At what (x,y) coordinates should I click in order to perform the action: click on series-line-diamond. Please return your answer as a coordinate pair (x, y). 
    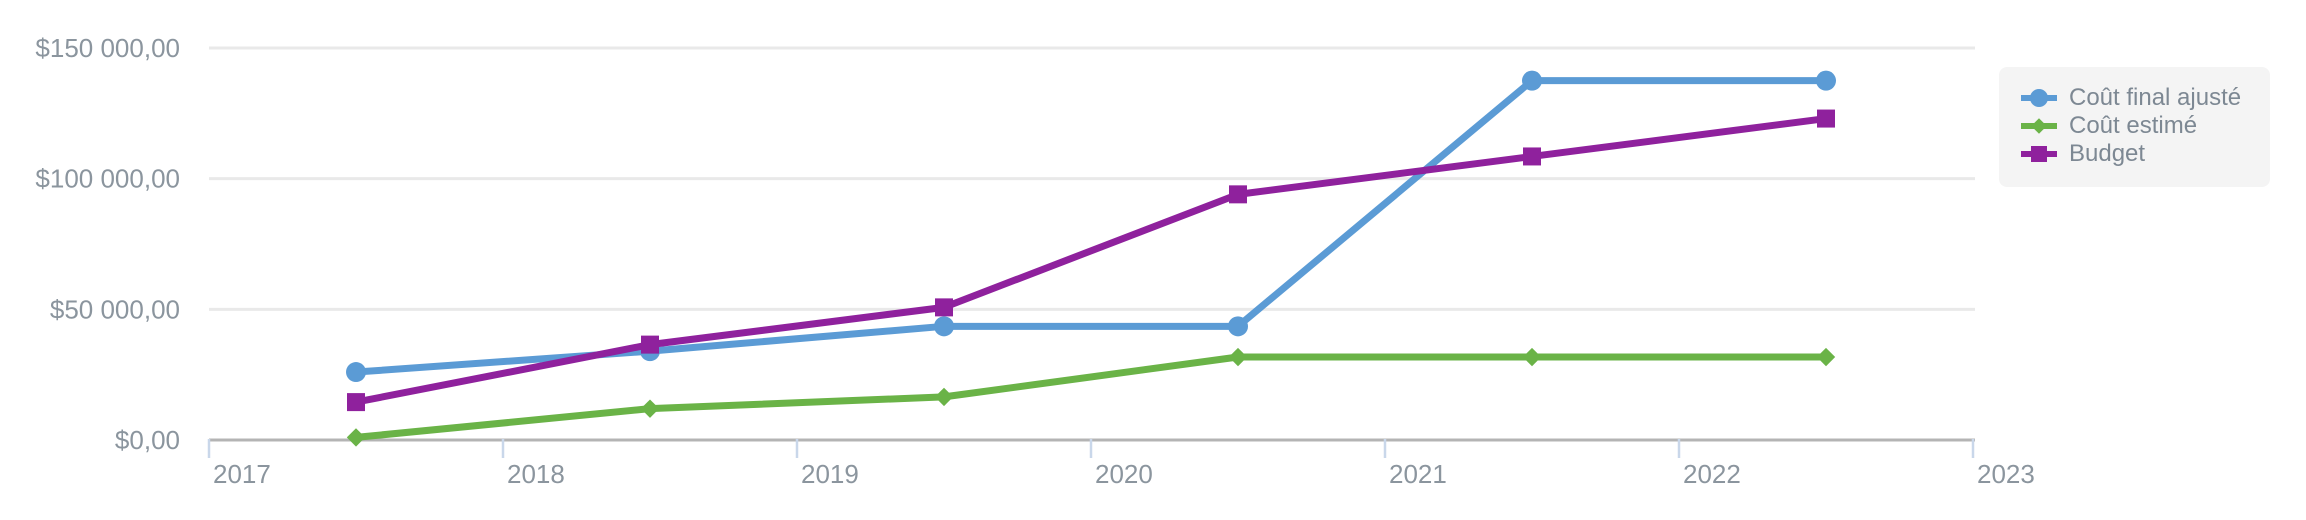
    Looking at the image, I should click on (1091, 397).